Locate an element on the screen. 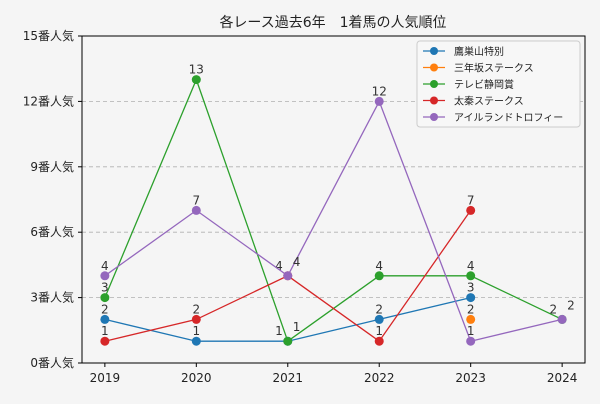  y-tick-label: 15番人気 is located at coordinates (48, 35).